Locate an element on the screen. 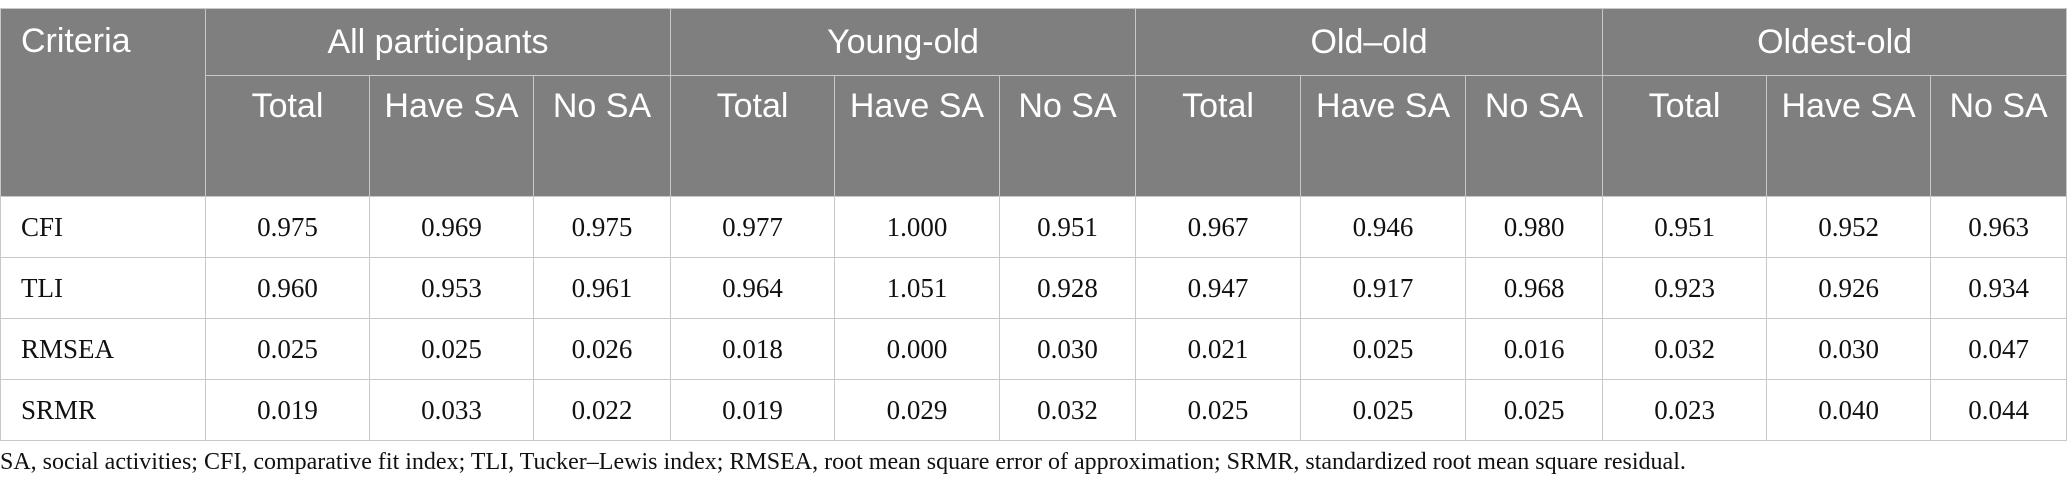  table-cell: 0.967 is located at coordinates (1218, 227).